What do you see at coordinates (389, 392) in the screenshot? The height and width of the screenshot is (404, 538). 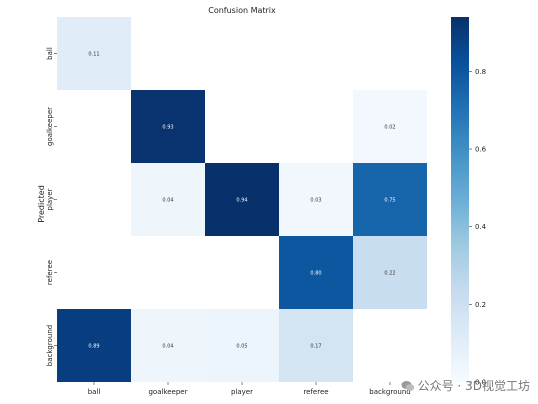 I see `x-tick-label: background` at bounding box center [389, 392].